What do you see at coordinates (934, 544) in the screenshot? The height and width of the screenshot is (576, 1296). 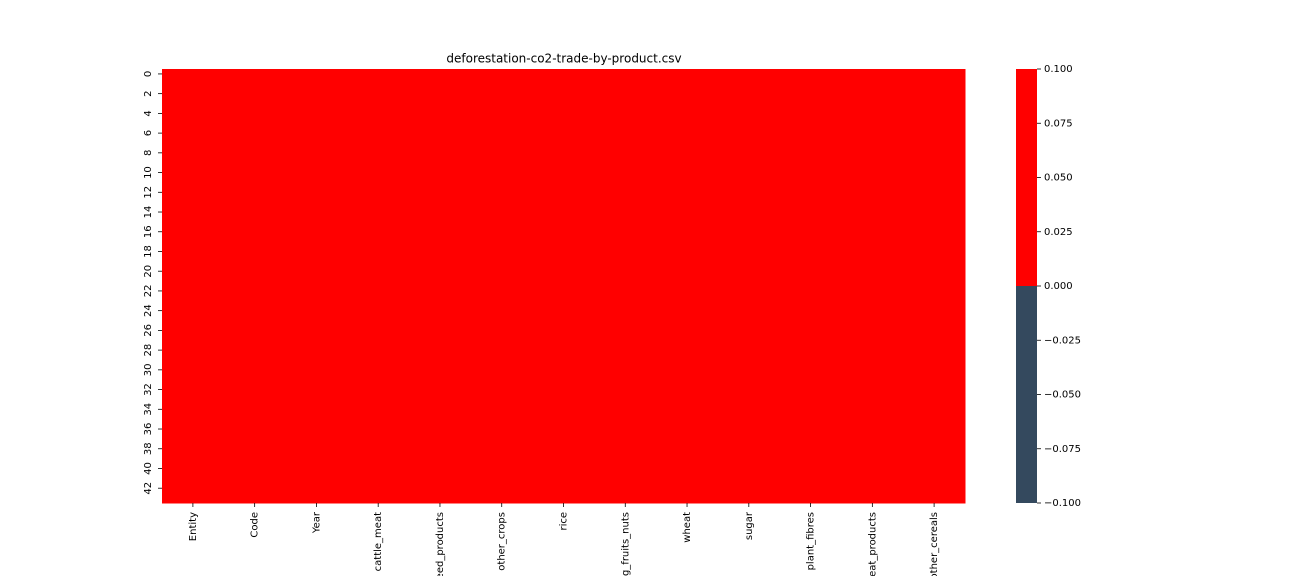 I see `x-tick-label: other_cereals` at bounding box center [934, 544].